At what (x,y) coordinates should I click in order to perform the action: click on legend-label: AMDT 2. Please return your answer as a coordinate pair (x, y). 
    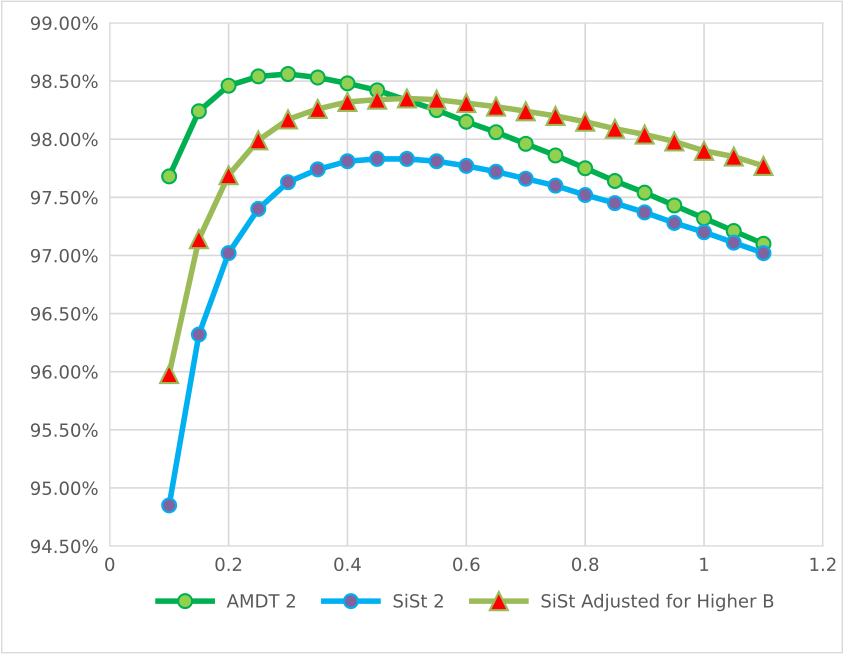
    Looking at the image, I should click on (260, 601).